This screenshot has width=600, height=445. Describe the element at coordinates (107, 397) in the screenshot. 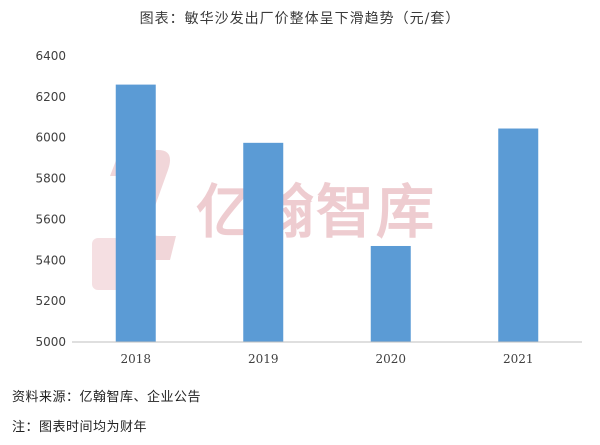

I see `source-note: 资料来源：亿翰智库、企业公告` at that location.